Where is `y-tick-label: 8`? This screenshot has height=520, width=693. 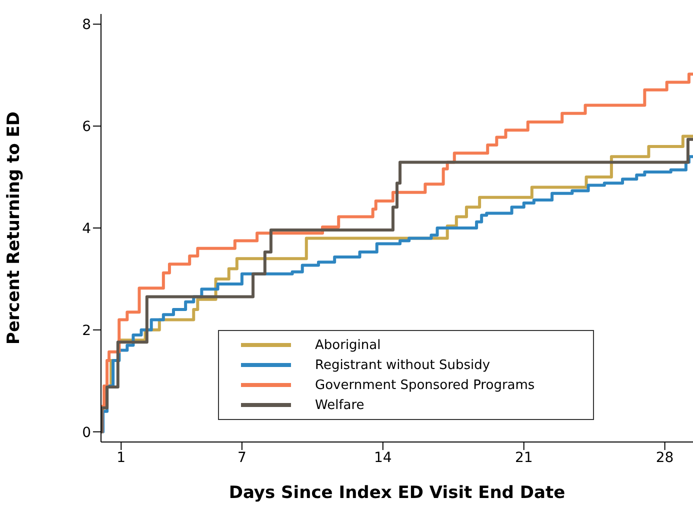
y-tick-label: 8 is located at coordinates (86, 25).